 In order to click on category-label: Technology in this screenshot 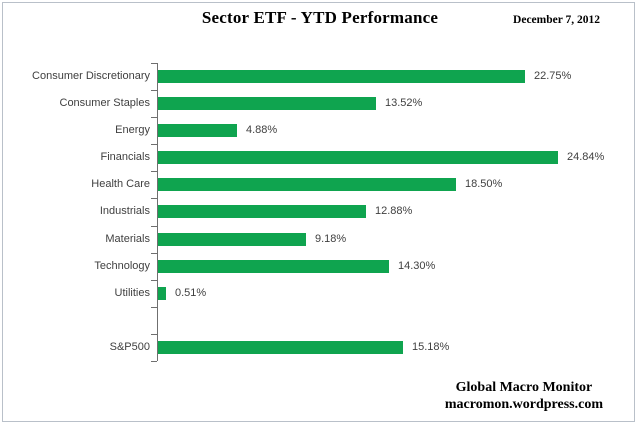, I will do `click(122, 266)`.